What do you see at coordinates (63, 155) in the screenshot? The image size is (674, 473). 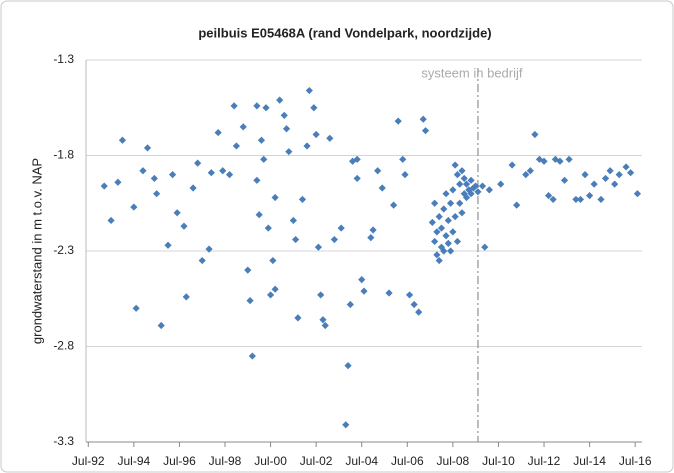 I see `y-tick-label: -1.8` at bounding box center [63, 155].